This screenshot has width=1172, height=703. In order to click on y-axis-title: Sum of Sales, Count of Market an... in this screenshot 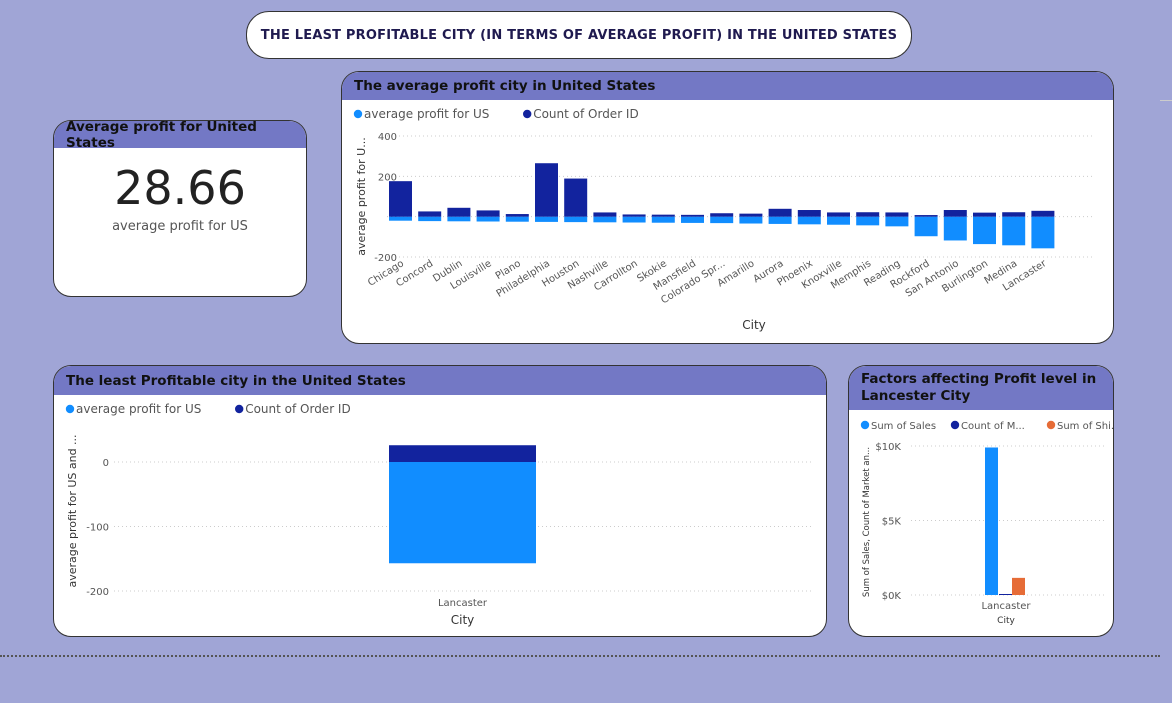, I will do `click(867, 522)`.